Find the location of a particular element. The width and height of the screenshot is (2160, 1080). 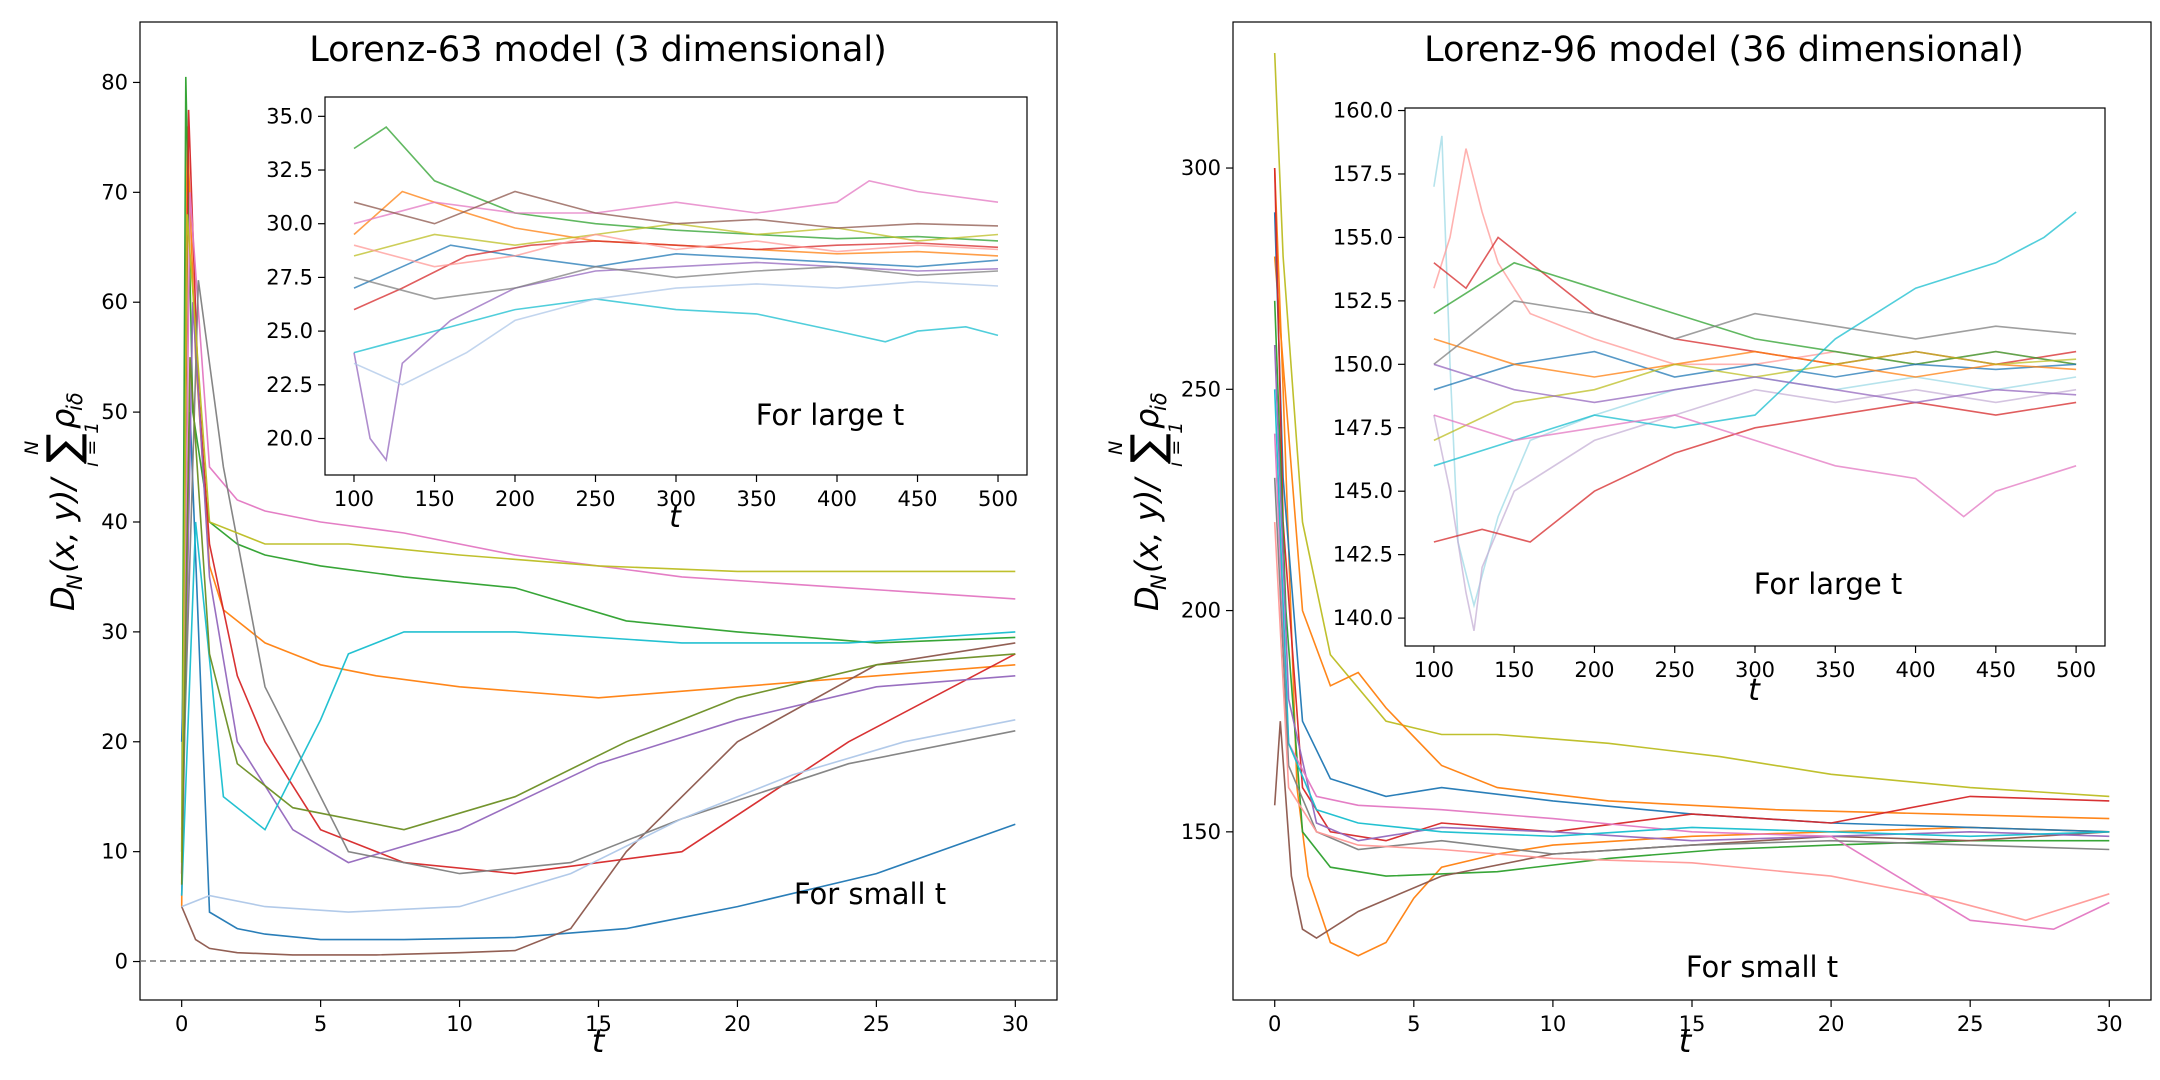

lorenz63-title: Lorenz-63 model (3 dimensional) is located at coordinates (598, 50).